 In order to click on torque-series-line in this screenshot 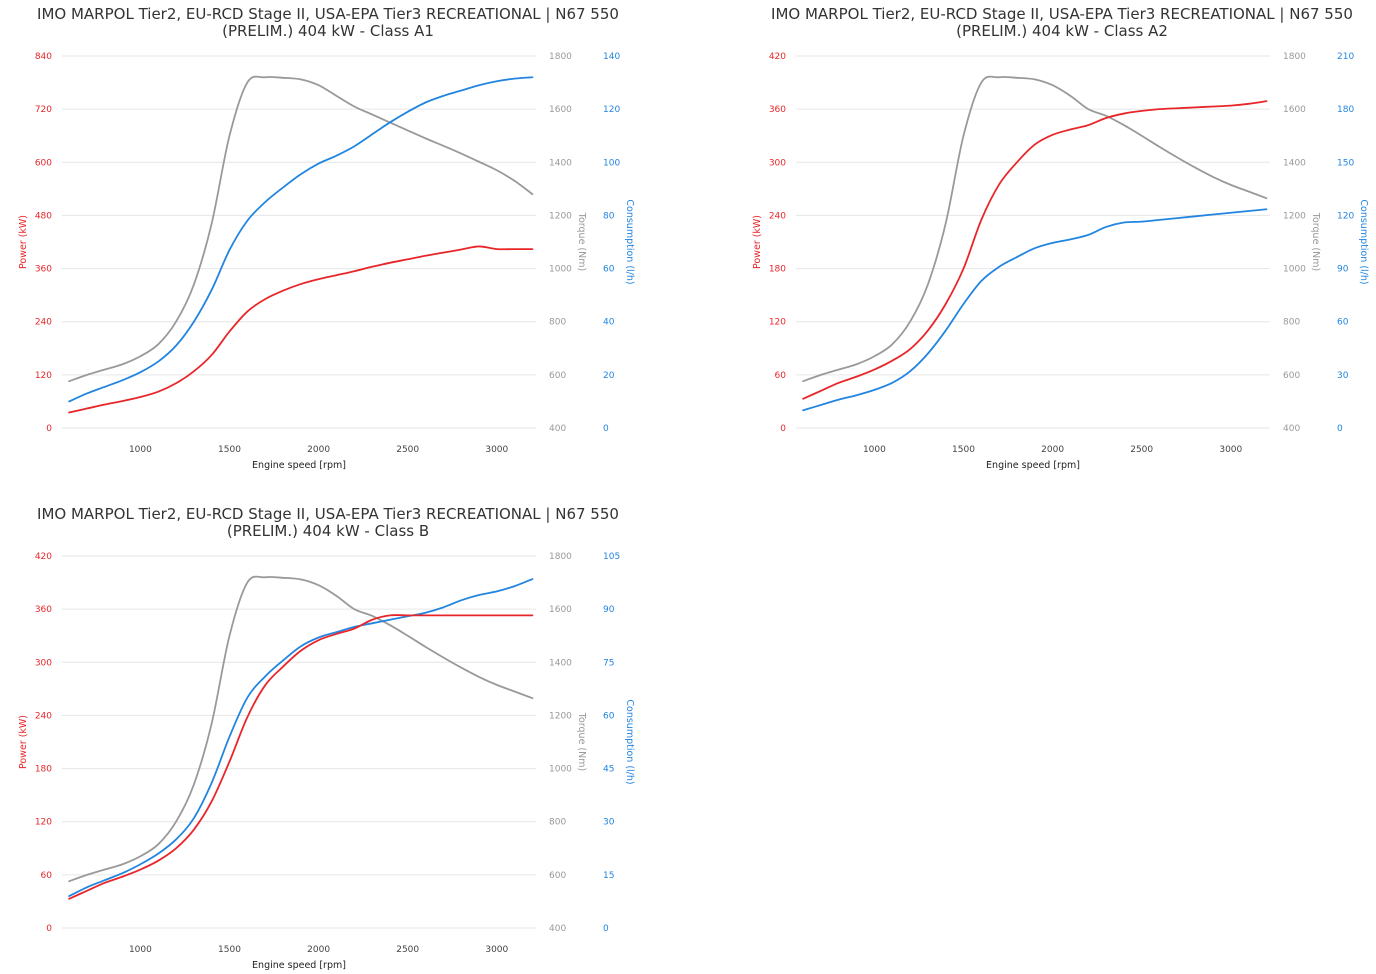, I will do `click(1035, 229)`.